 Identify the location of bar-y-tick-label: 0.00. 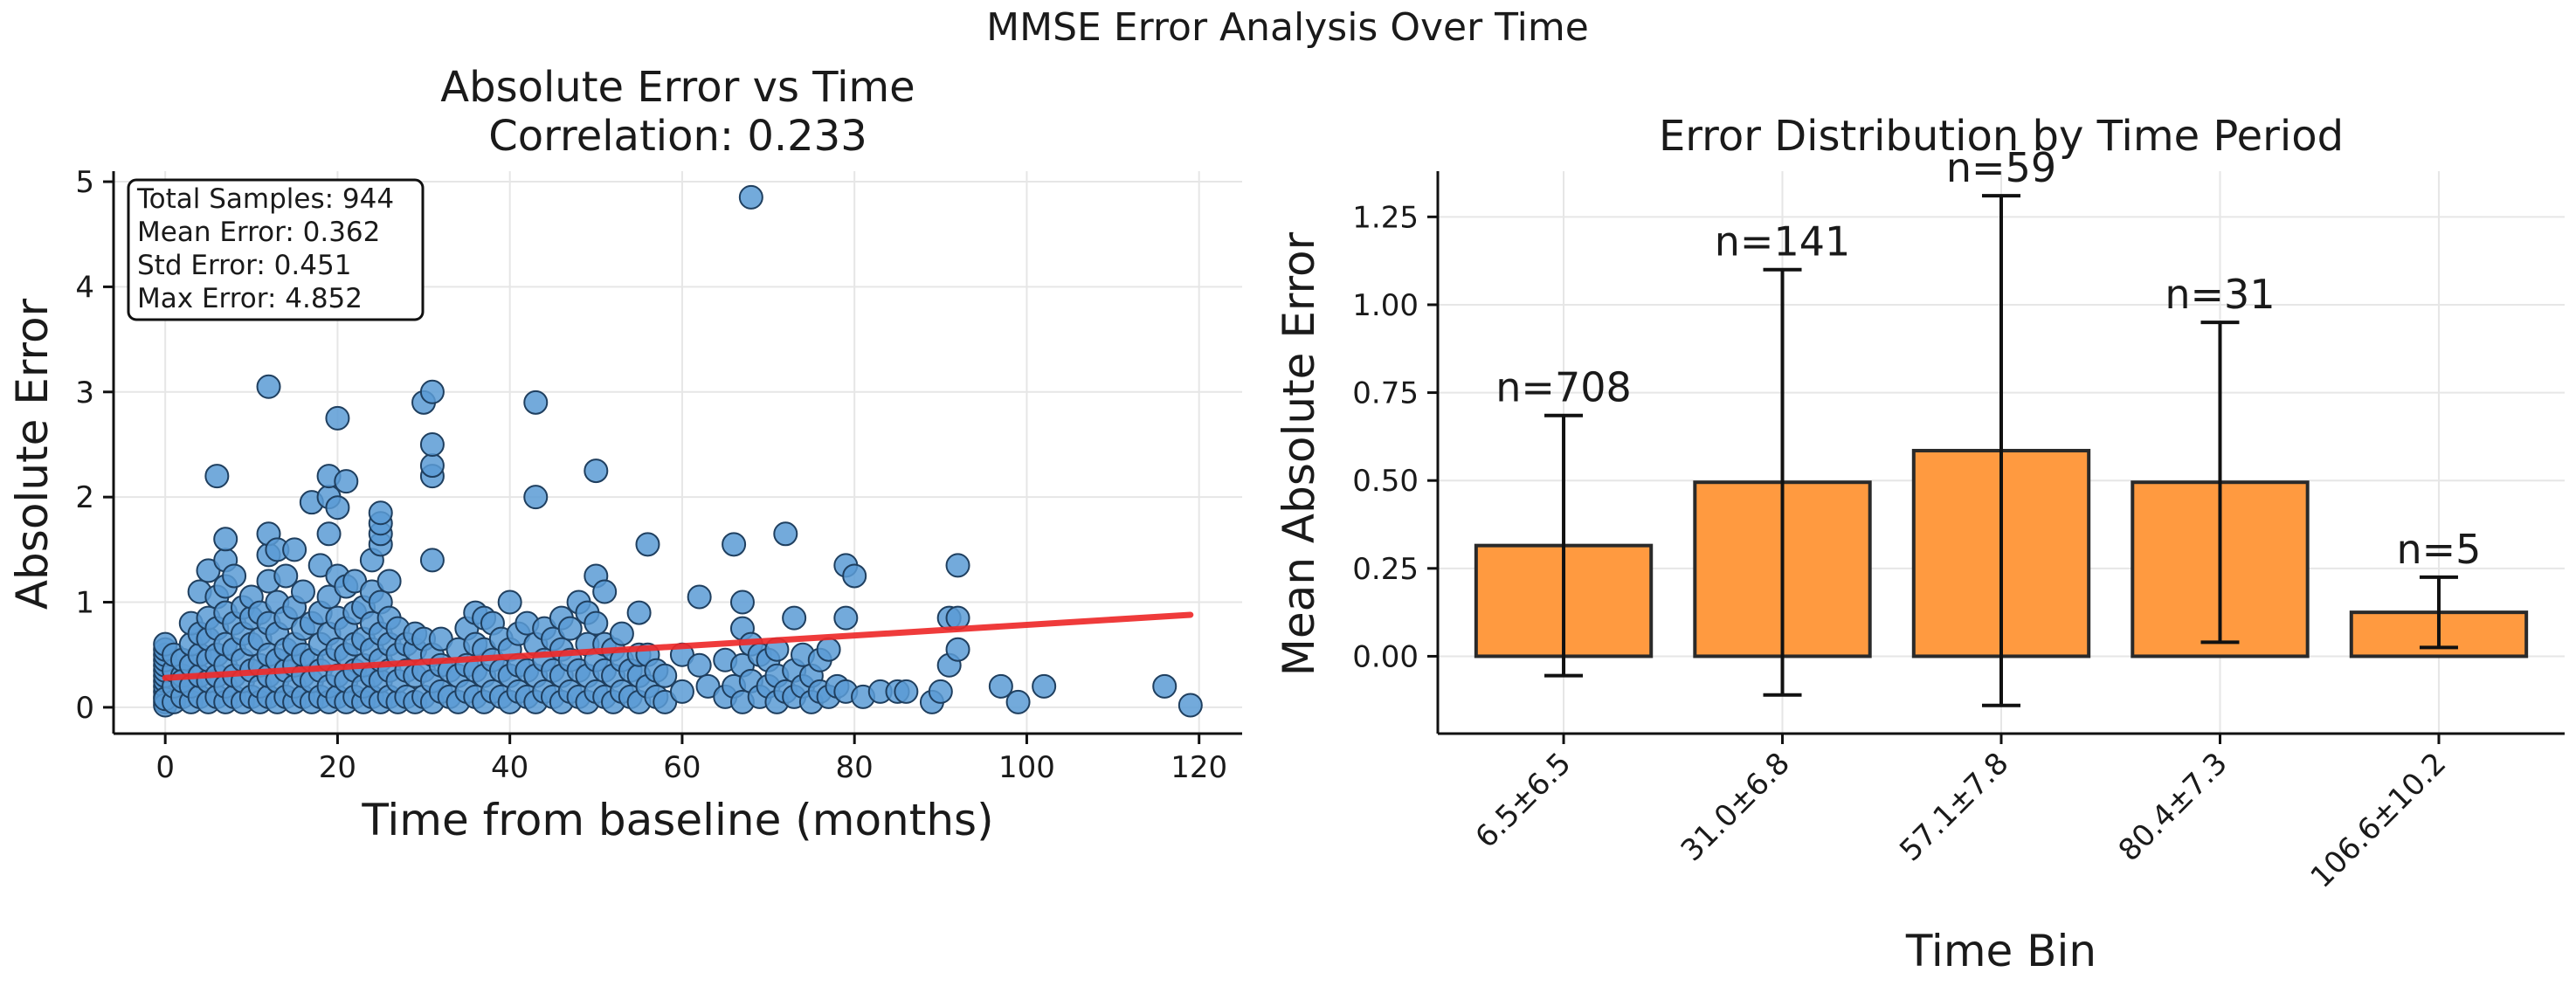
(1385, 657).